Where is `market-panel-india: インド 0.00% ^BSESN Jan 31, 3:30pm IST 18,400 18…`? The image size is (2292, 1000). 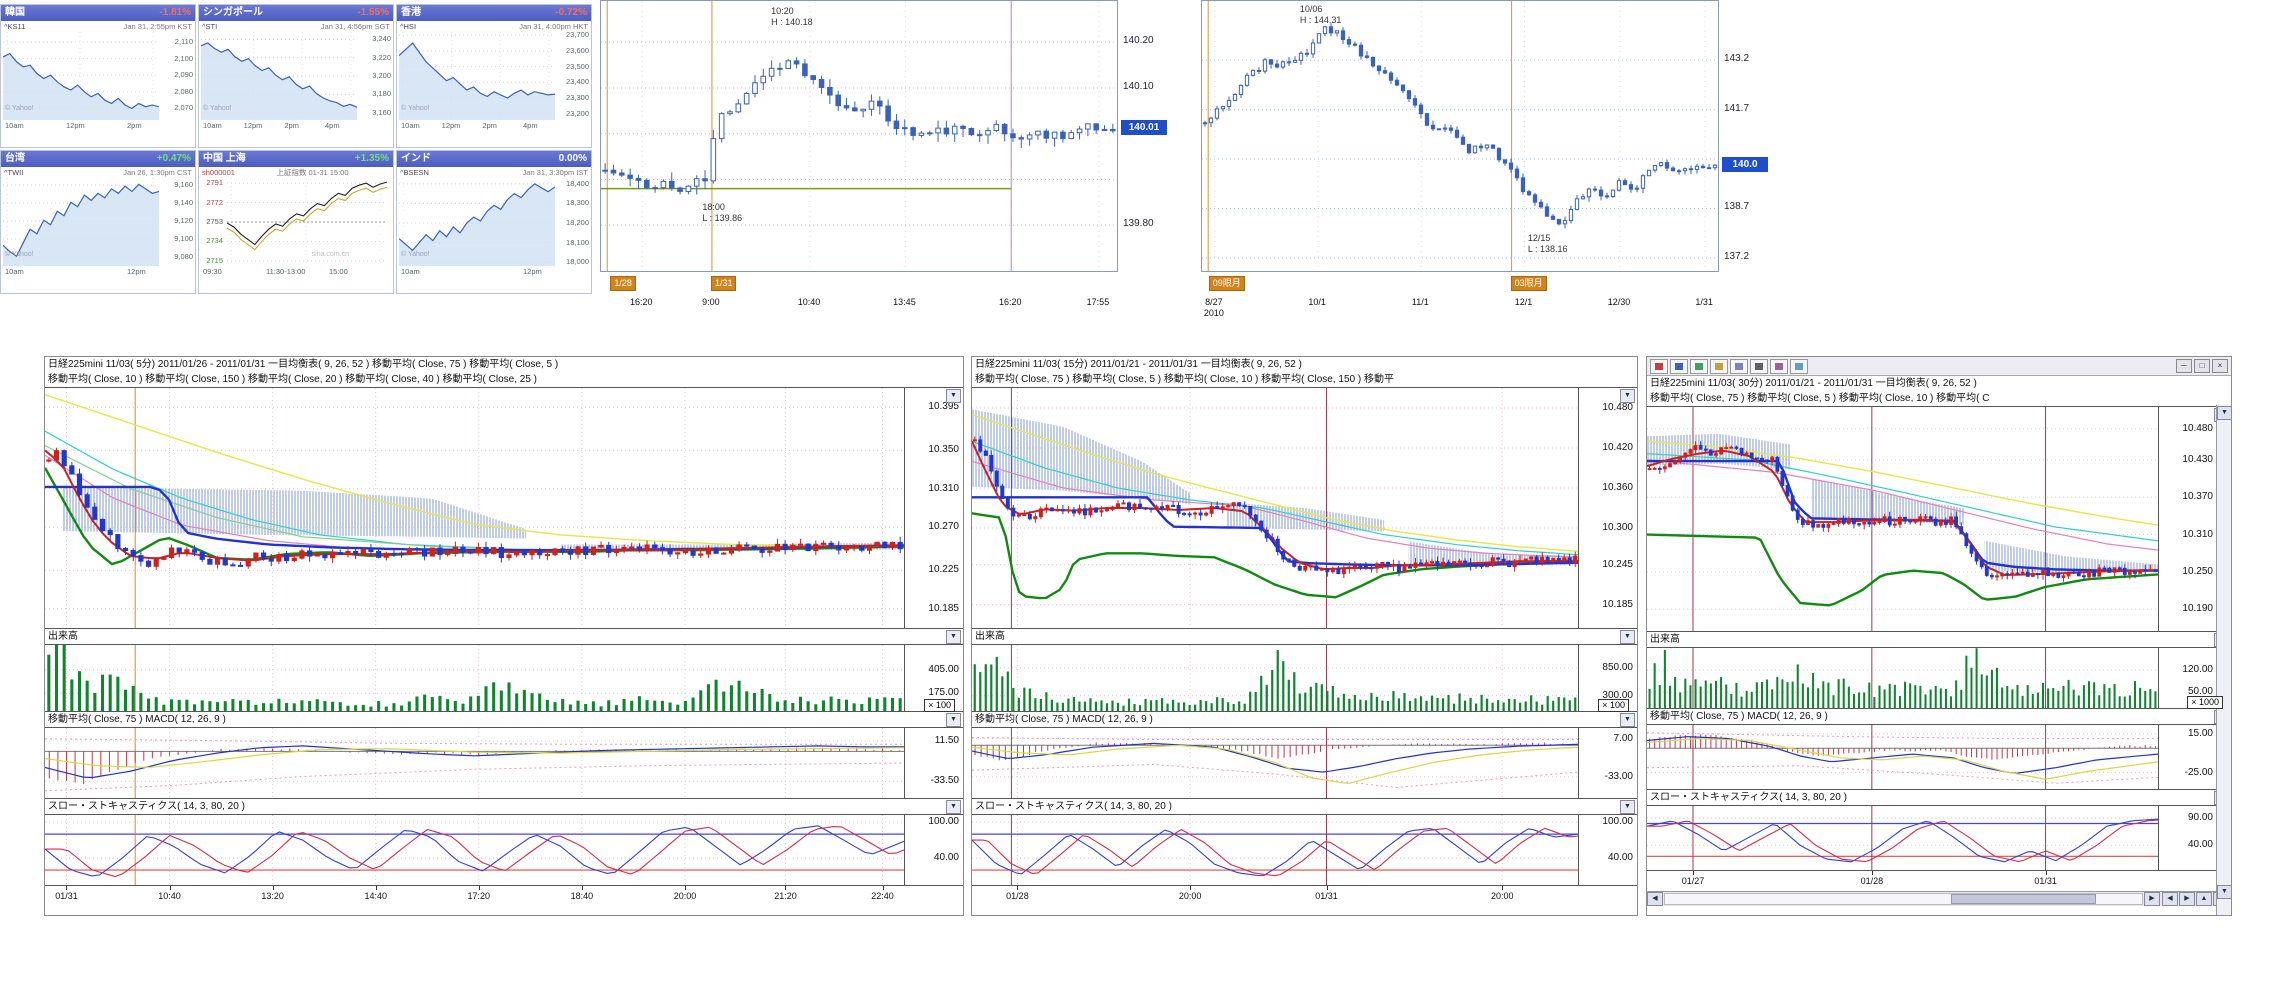 market-panel-india: インド 0.00% ^BSESN Jan 31, 3:30pm IST 18,400 18… is located at coordinates (494, 222).